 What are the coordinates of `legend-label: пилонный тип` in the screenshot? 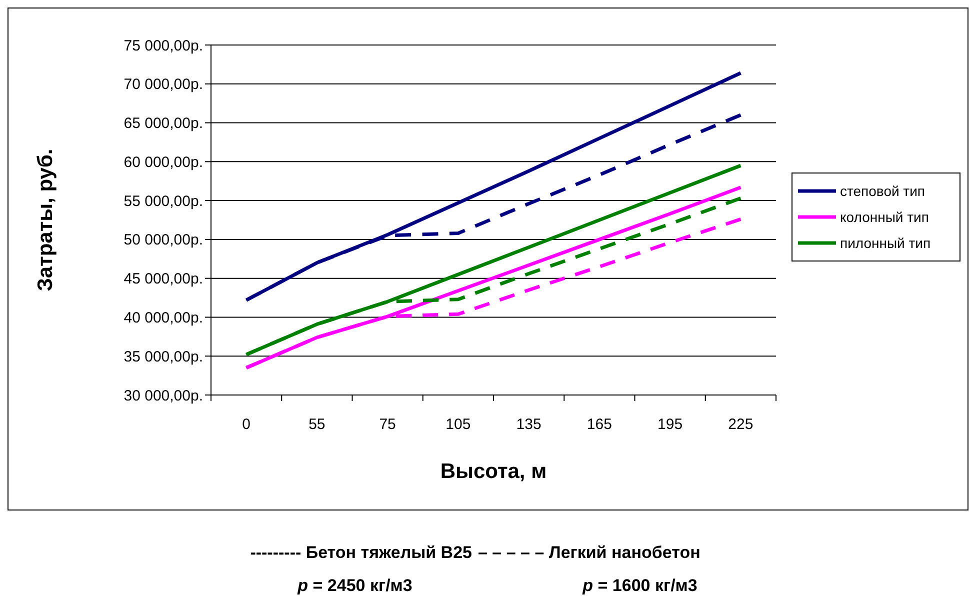 It's located at (885, 242).